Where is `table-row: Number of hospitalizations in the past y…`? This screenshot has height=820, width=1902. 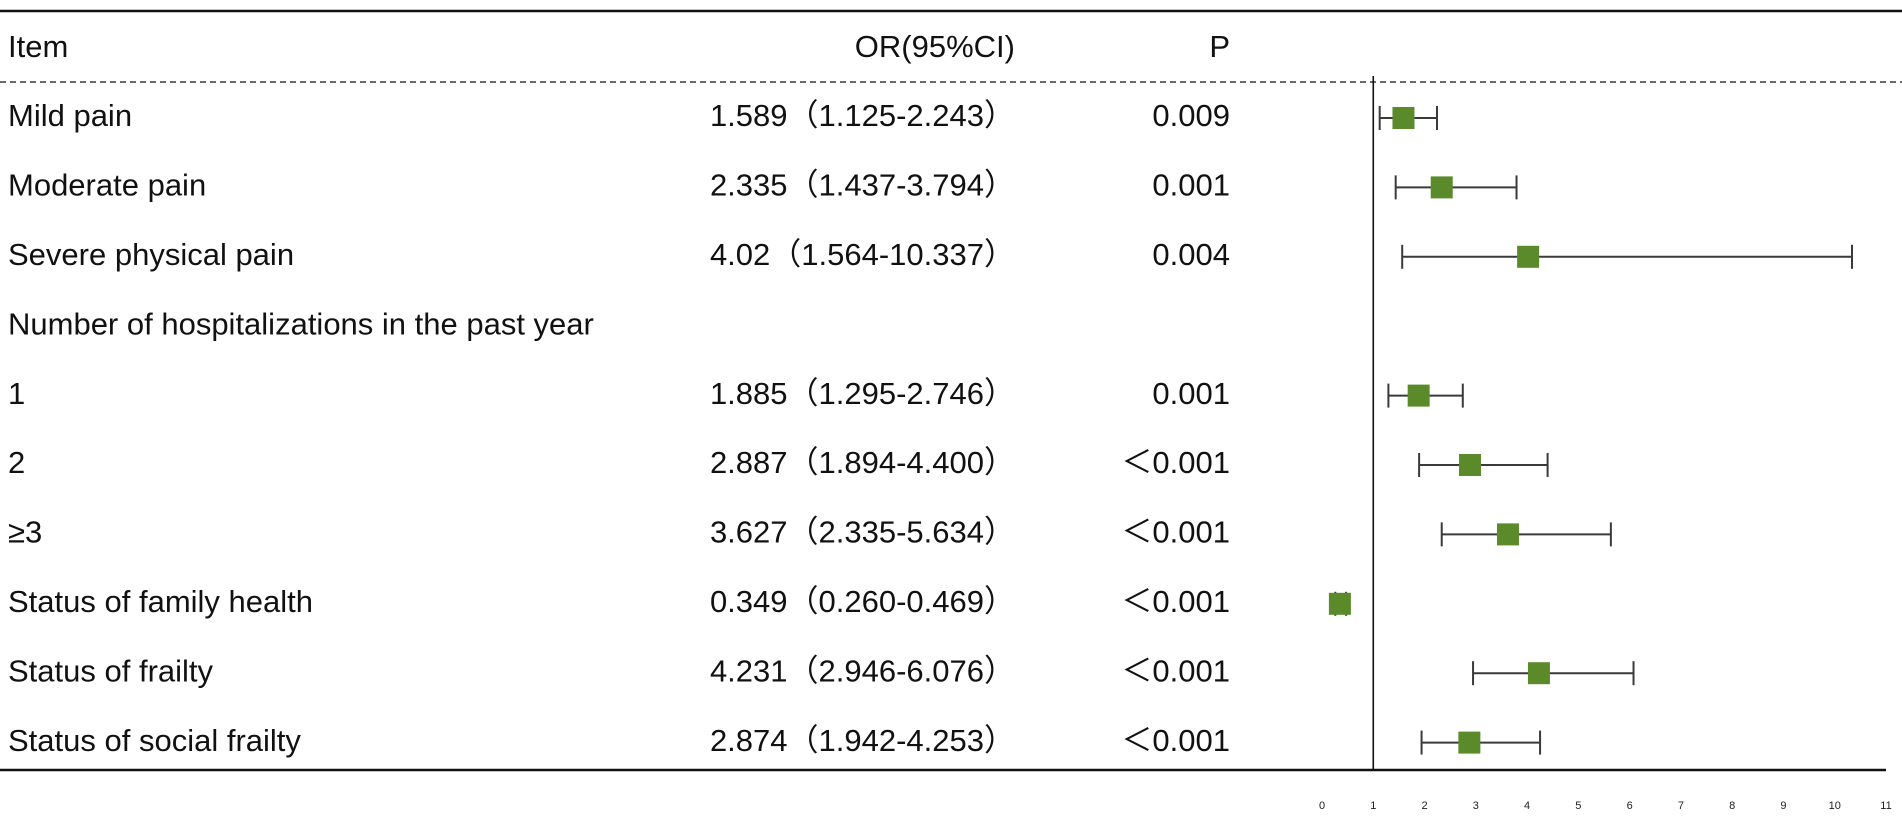
table-row: Number of hospitalizations in the past y… is located at coordinates (301, 323).